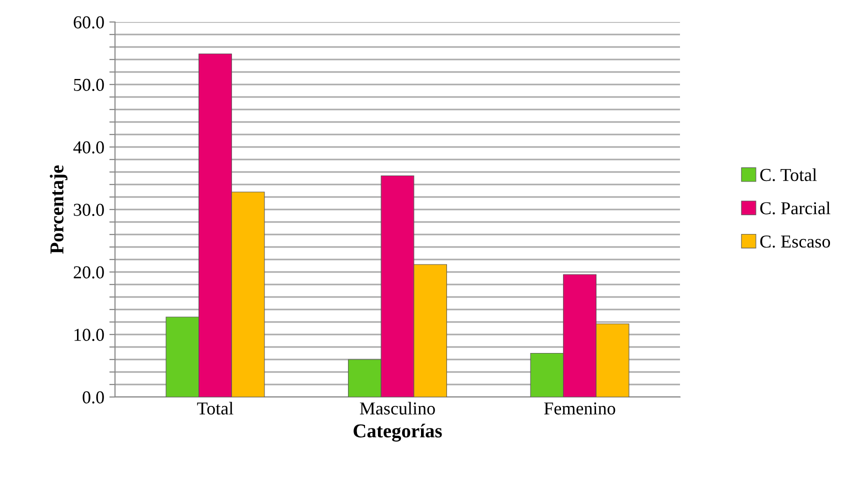 The width and height of the screenshot is (843, 479). Describe the element at coordinates (398, 433) in the screenshot. I see `x-axis-title: Categorías` at that location.